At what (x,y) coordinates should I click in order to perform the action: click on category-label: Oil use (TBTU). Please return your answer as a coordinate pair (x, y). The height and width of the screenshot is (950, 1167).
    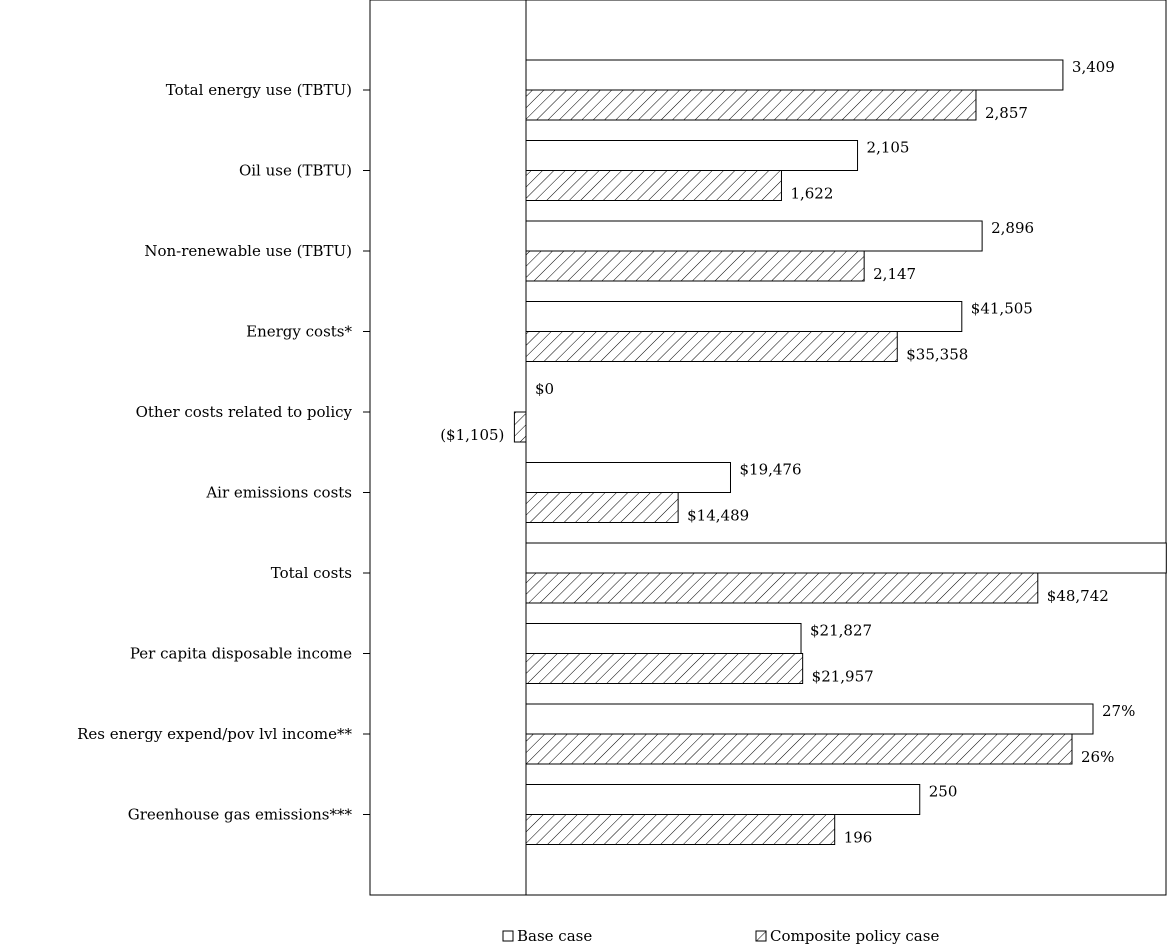
    Looking at the image, I should click on (295, 171).